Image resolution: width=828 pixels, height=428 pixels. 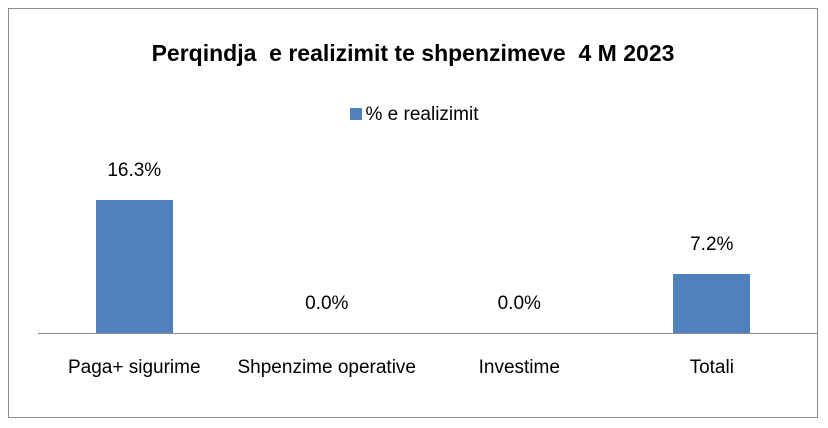 I want to click on legend-label: % e realizimit, so click(x=422, y=114).